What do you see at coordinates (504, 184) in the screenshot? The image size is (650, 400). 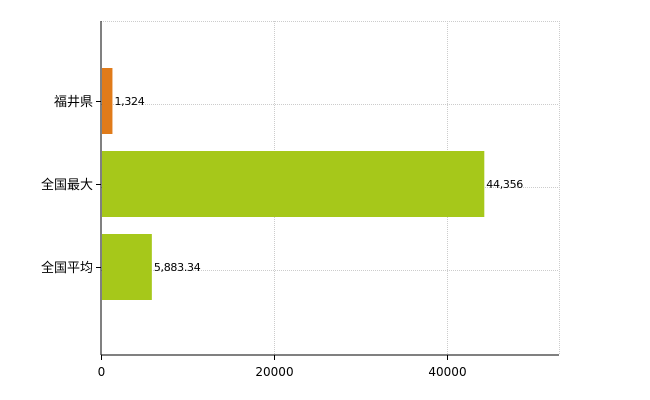 I see `data-label-1: 44,356` at bounding box center [504, 184].